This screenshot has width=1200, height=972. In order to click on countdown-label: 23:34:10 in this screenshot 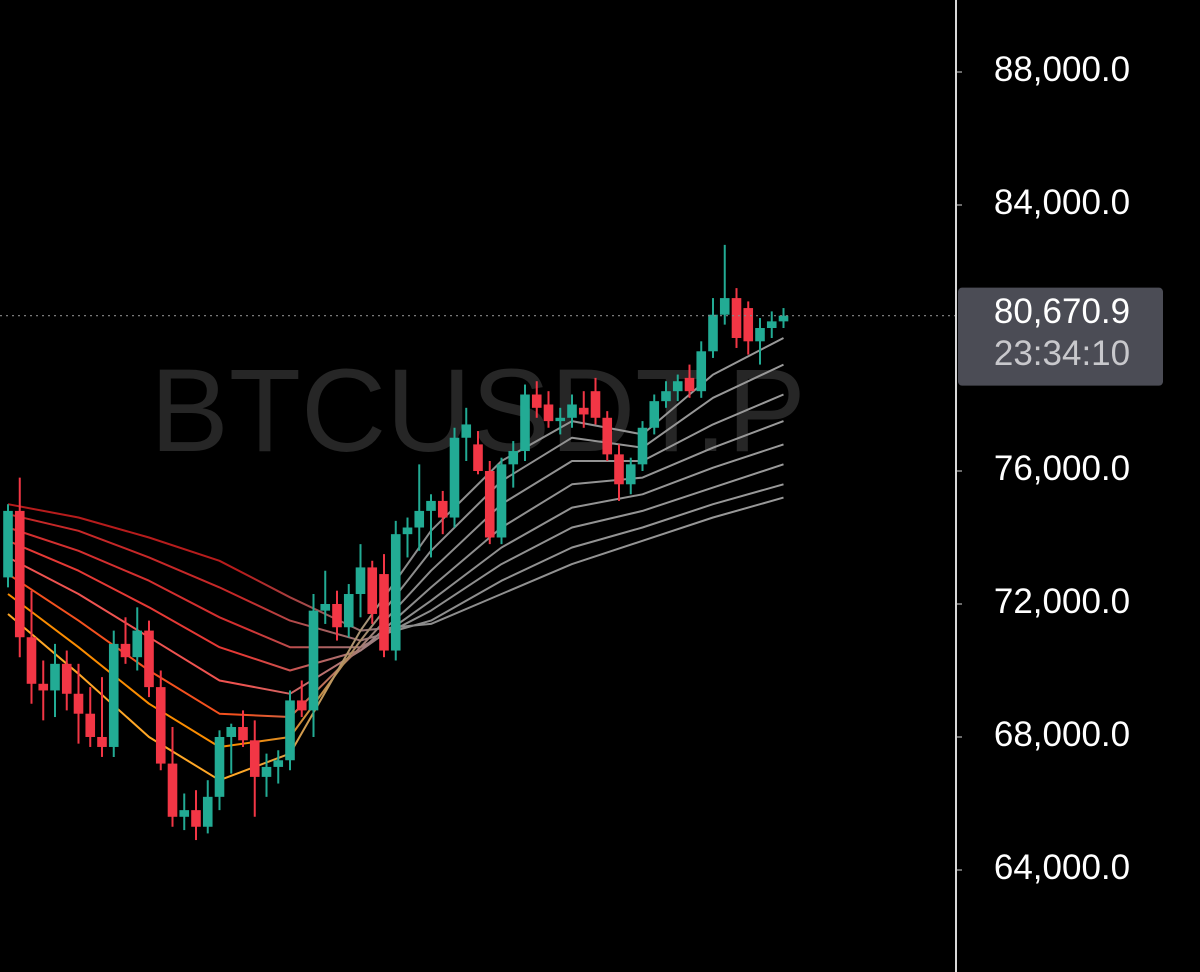, I will do `click(1062, 353)`.